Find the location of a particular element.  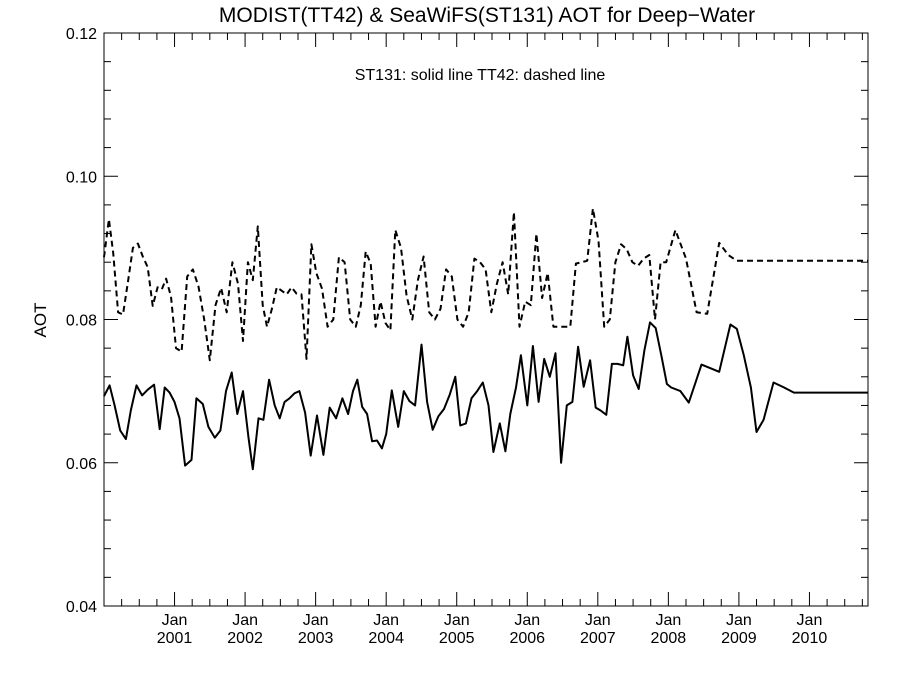

y-tick-label: 0.06 is located at coordinates (81, 464).